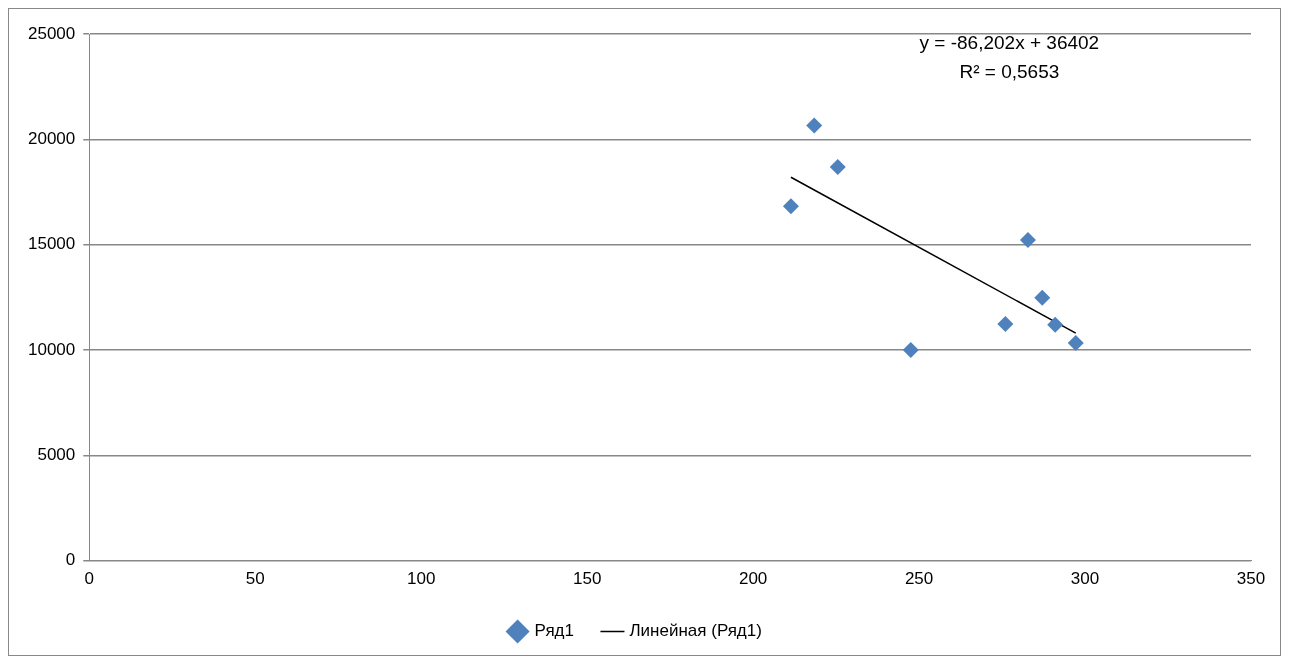 Image resolution: width=1289 pixels, height=664 pixels. What do you see at coordinates (70, 560) in the screenshot?
I see `y-tick-label: 0` at bounding box center [70, 560].